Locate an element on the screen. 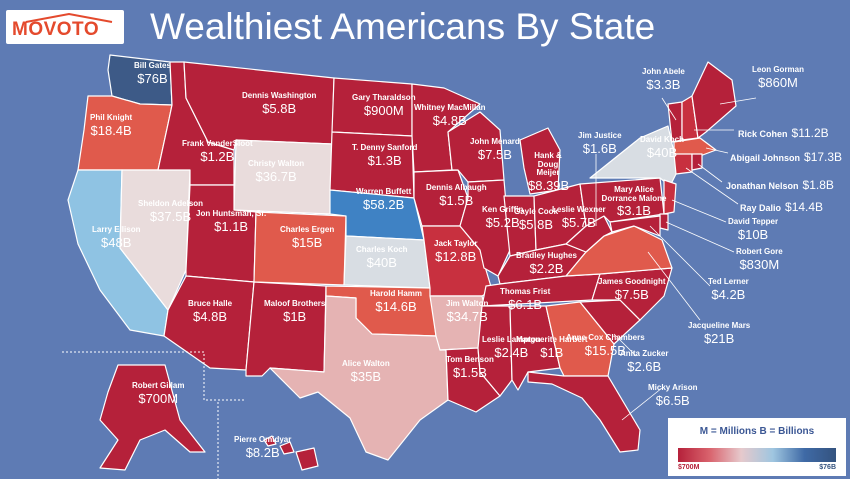  leader-line-VT is located at coordinates (669, 109).